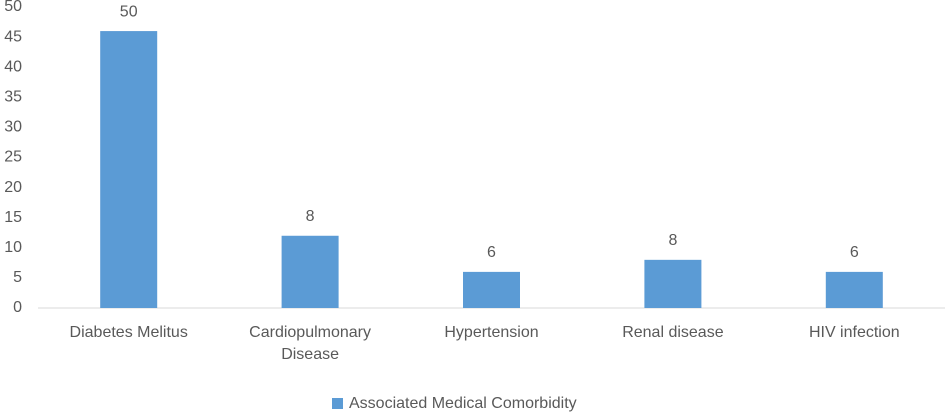 This screenshot has height=414, width=945. What do you see at coordinates (13, 7) in the screenshot?
I see `y-tick-label: 50` at bounding box center [13, 7].